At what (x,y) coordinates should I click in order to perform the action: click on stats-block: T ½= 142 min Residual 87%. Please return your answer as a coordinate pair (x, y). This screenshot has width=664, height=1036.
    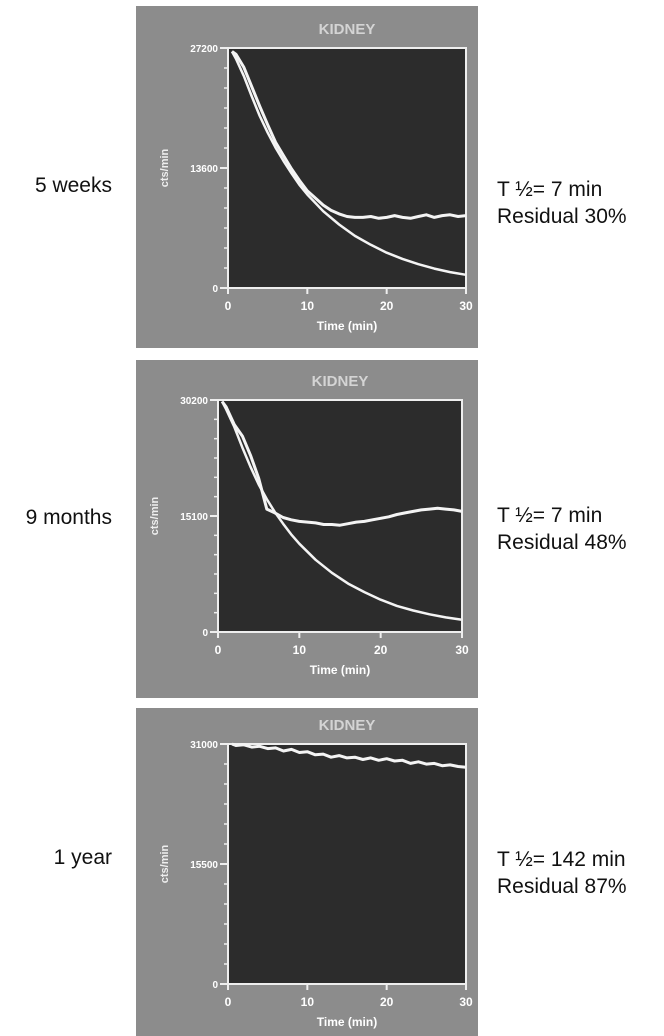
    Looking at the image, I should click on (562, 873).